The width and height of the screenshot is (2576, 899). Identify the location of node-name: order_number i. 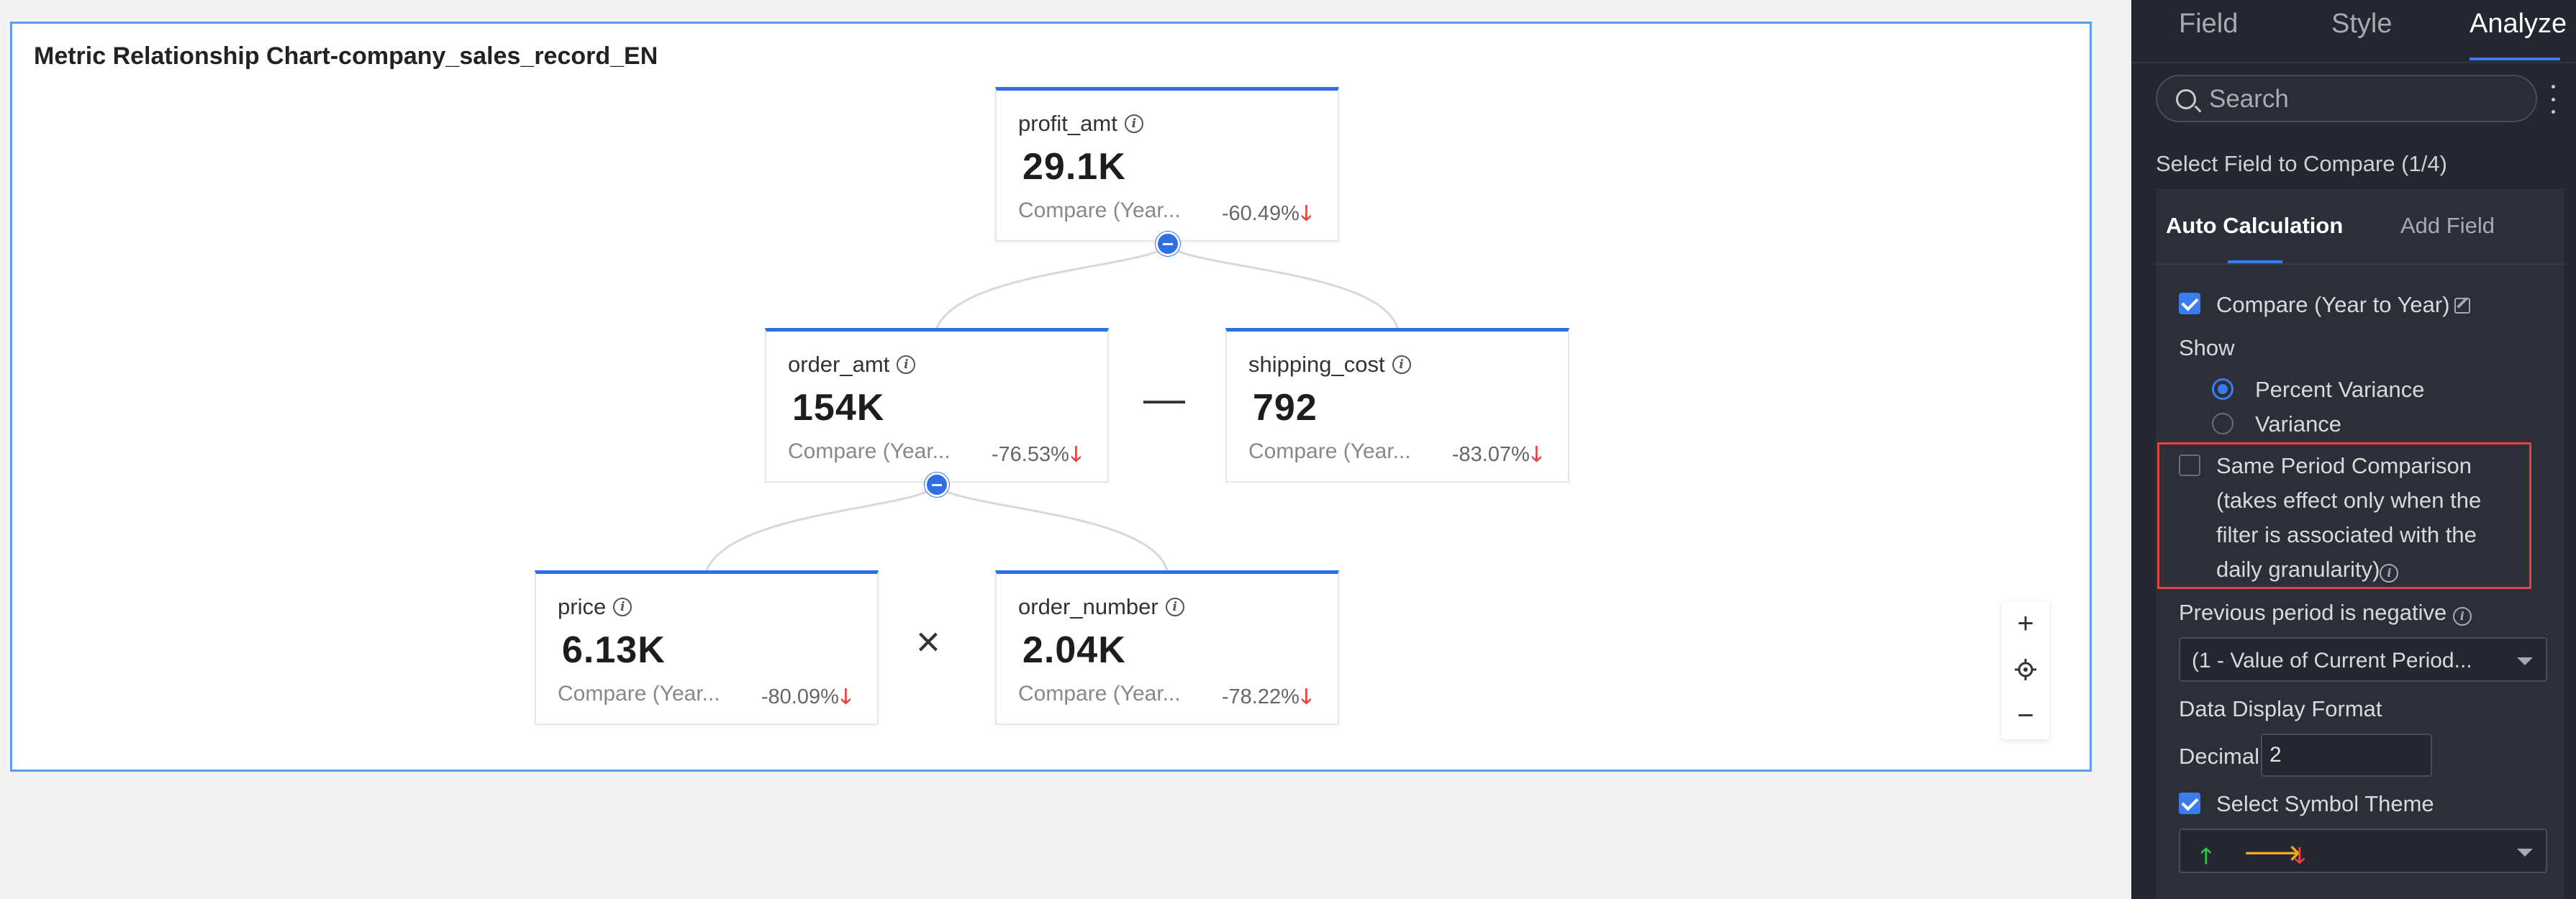
(1101, 607).